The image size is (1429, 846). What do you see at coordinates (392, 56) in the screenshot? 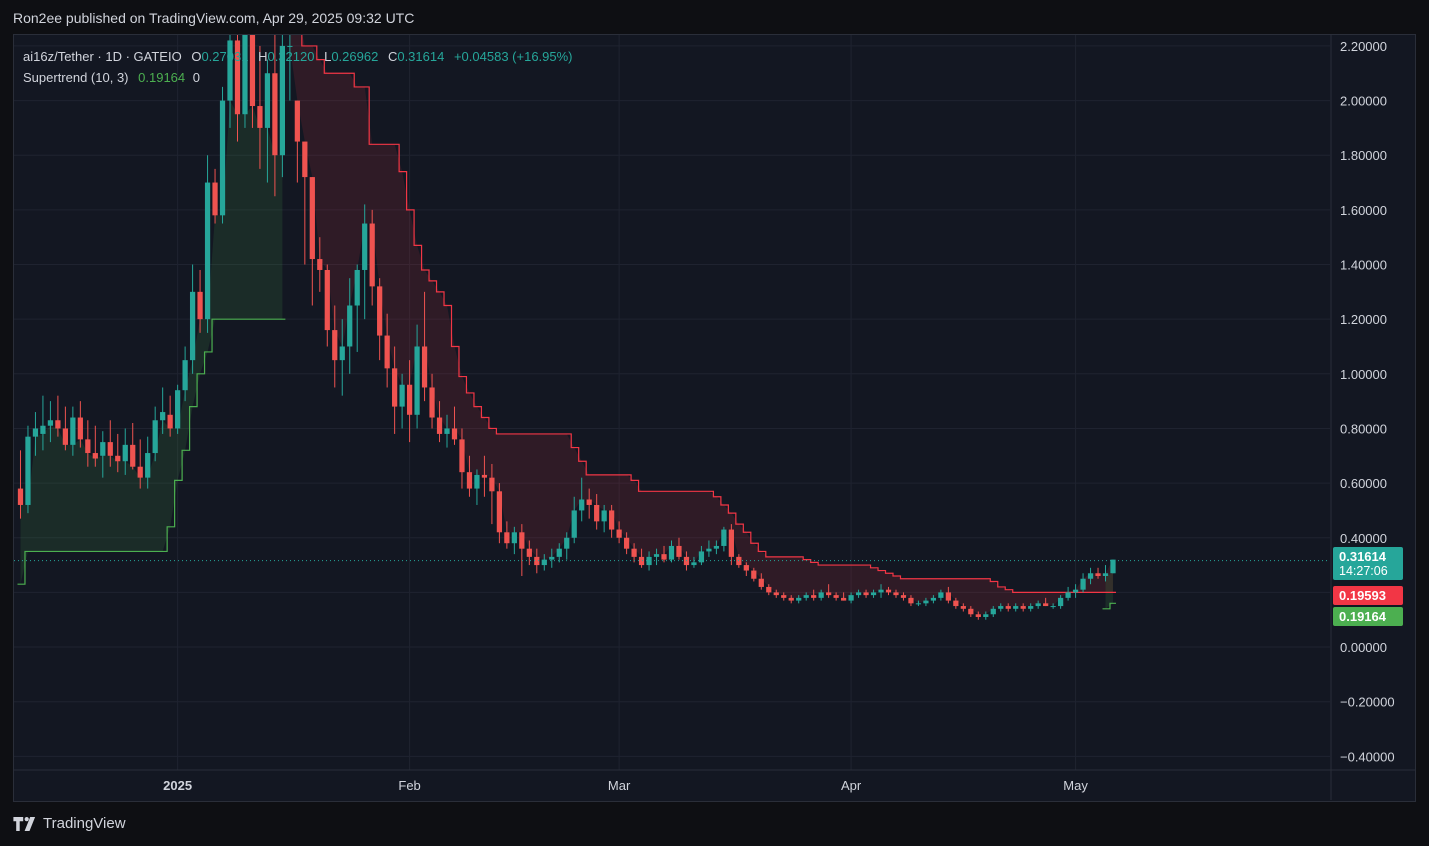
I see `close-label: C` at bounding box center [392, 56].